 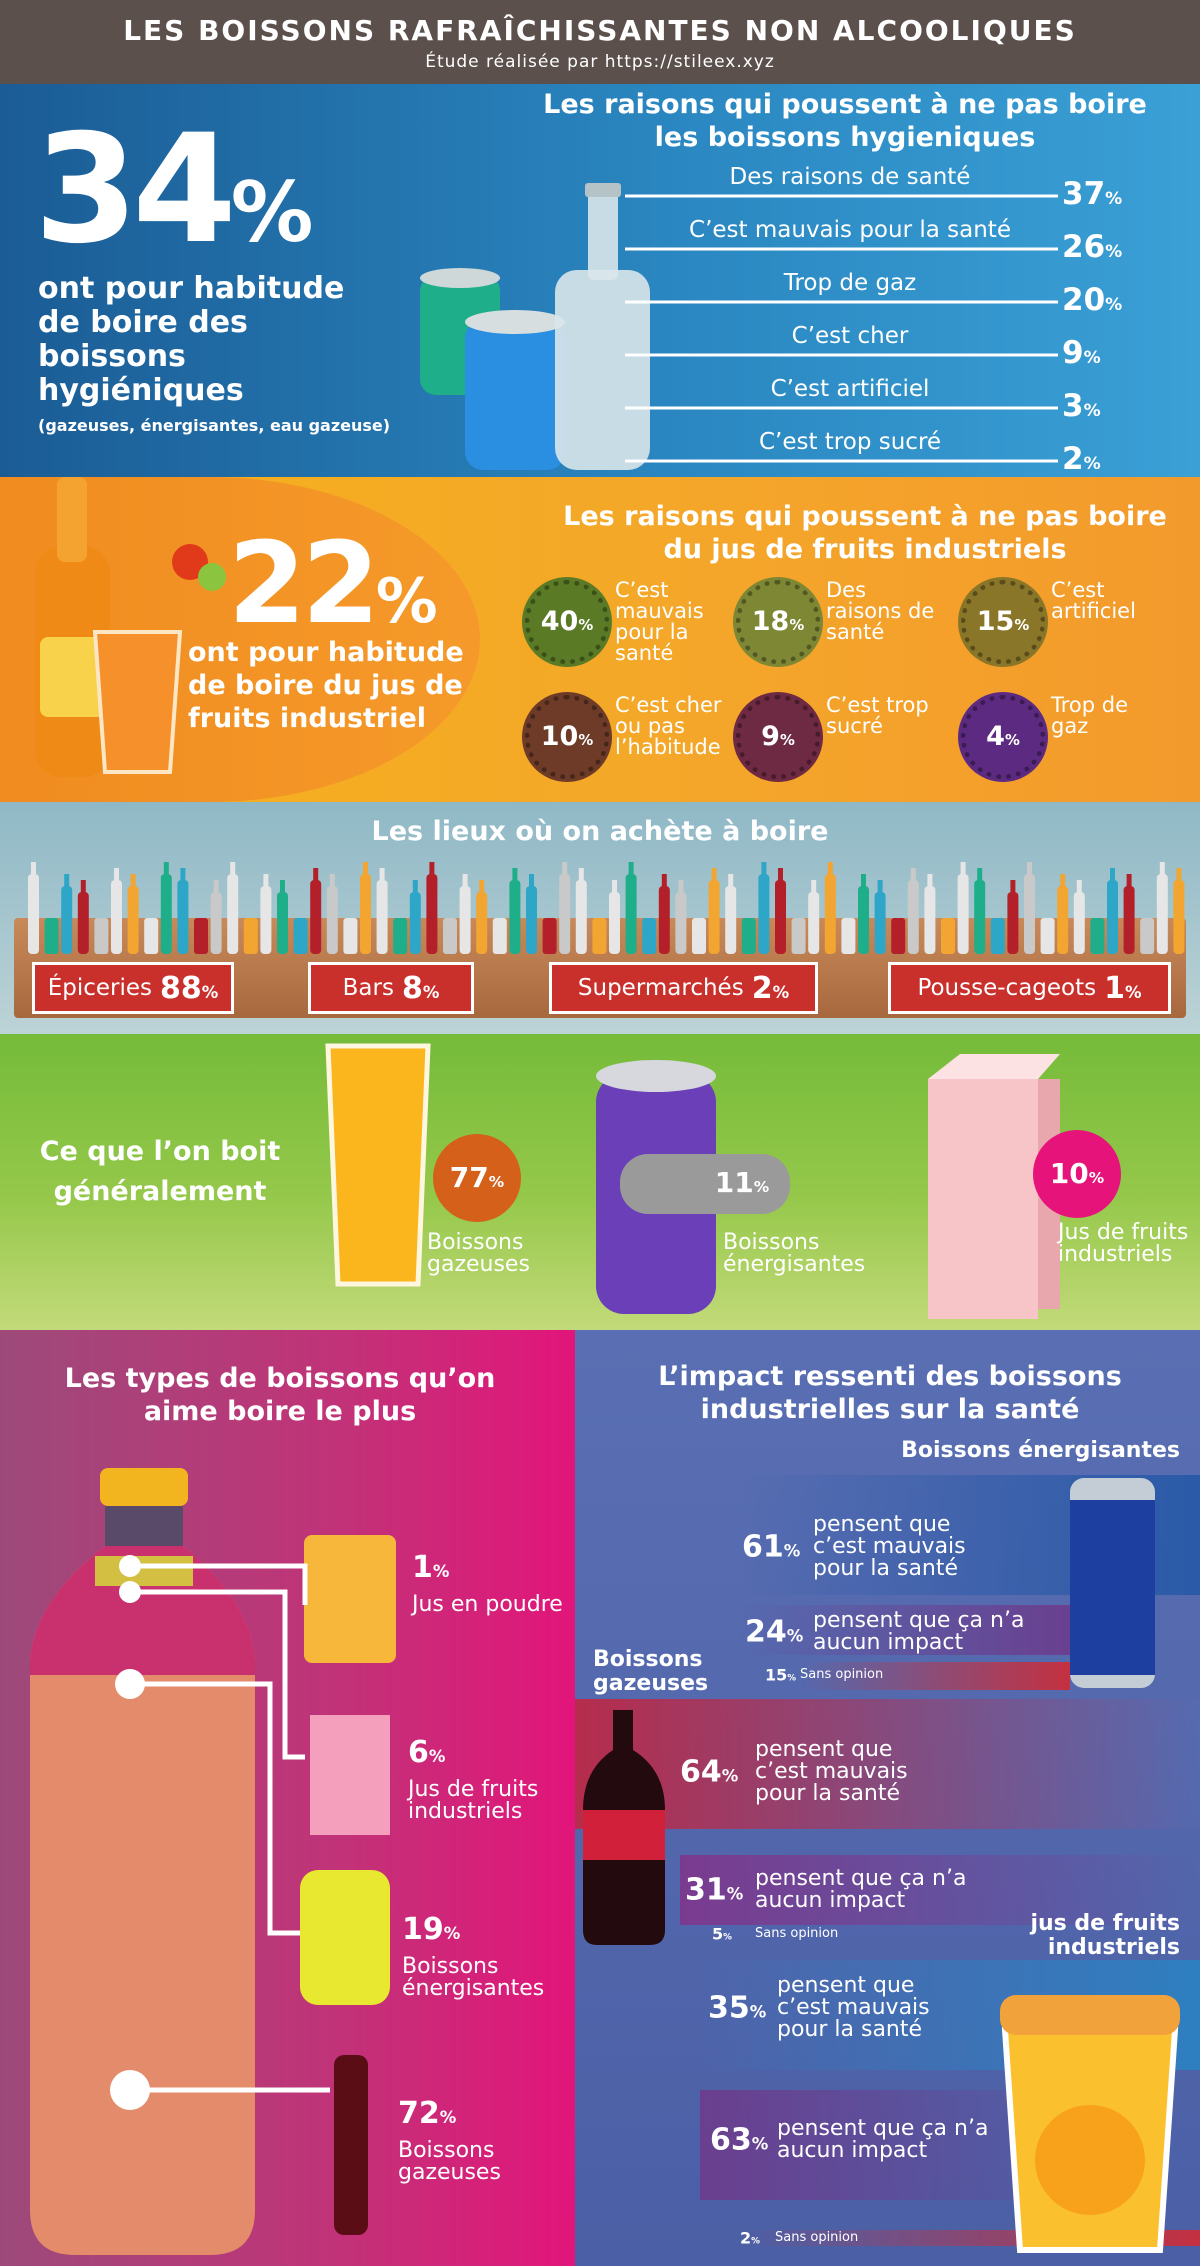 What do you see at coordinates (304, 584) in the screenshot?
I see `big-stat-number: 22` at bounding box center [304, 584].